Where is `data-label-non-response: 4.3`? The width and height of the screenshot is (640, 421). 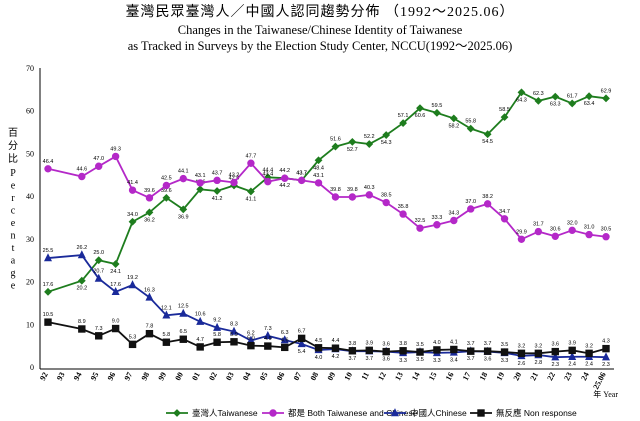
data-label-non-response: 4.3 is located at coordinates (606, 342).